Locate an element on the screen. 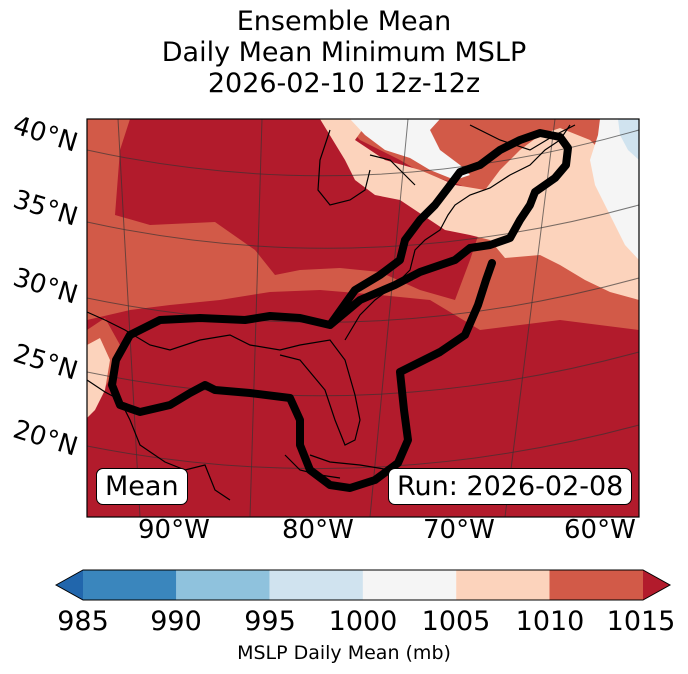 The height and width of the screenshot is (674, 688). colorbar-tick-1005: 1005 is located at coordinates (456, 621).